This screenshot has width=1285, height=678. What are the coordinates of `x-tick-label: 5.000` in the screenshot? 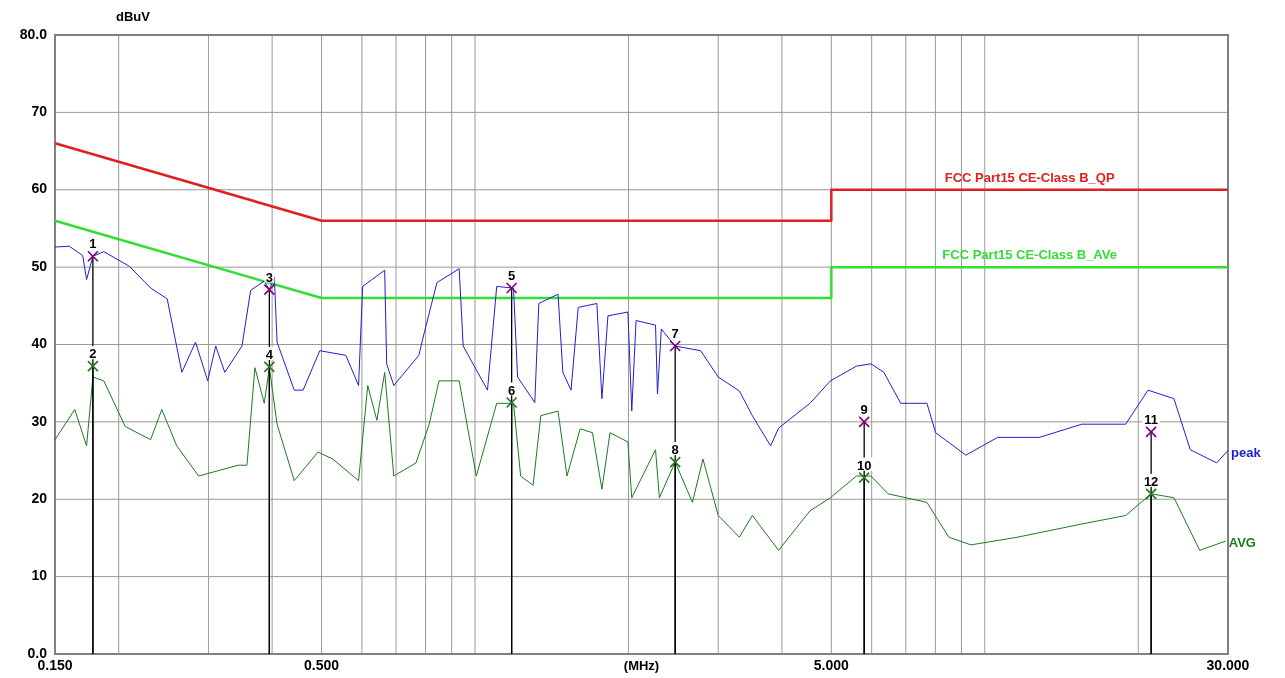 It's located at (831, 665).